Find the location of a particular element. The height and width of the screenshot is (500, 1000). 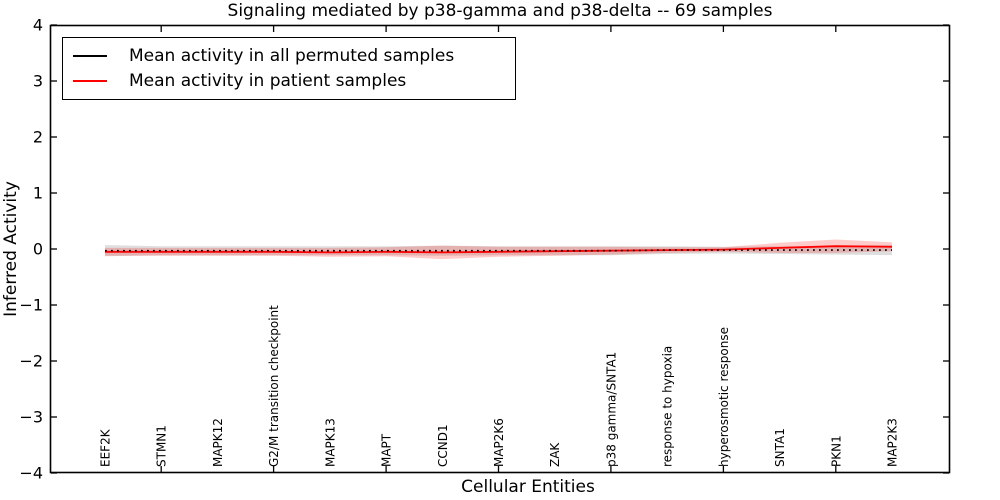

y-tick-label: −1 is located at coordinates (31, 305).